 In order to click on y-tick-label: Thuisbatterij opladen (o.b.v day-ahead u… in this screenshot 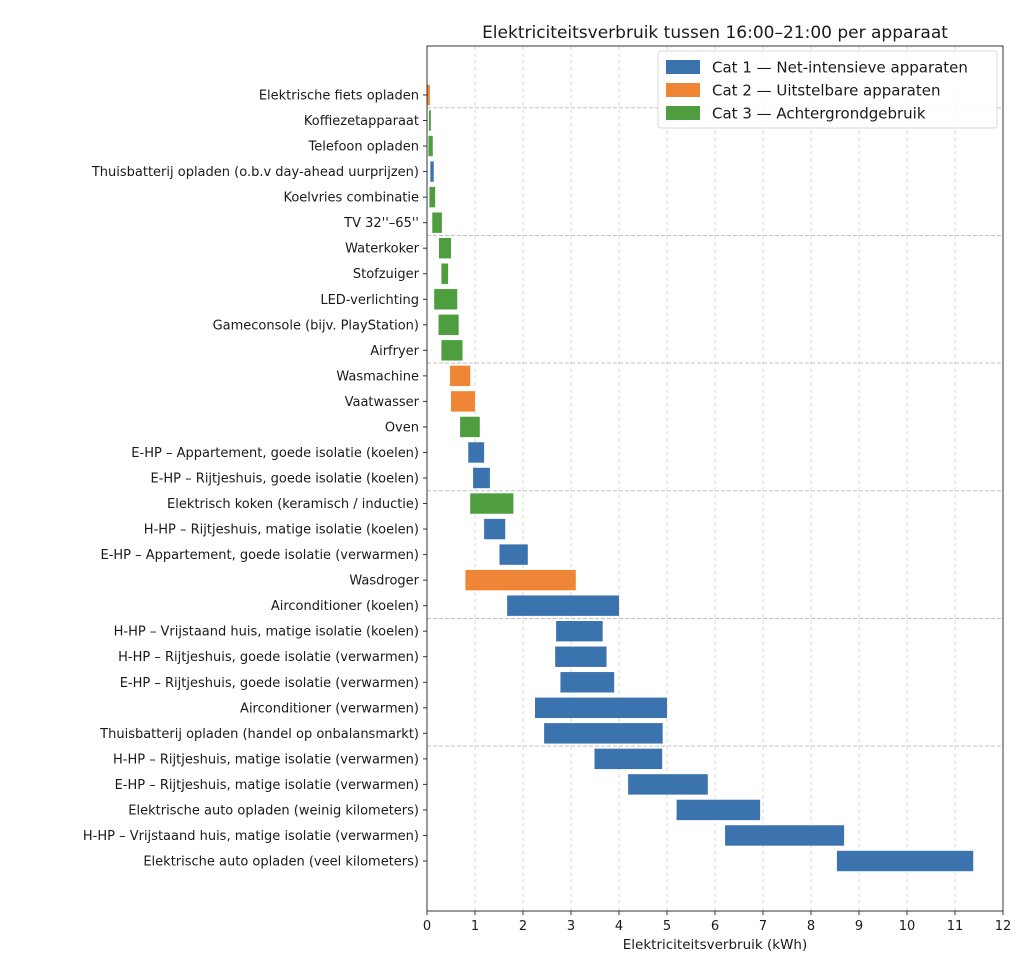, I will do `click(255, 172)`.